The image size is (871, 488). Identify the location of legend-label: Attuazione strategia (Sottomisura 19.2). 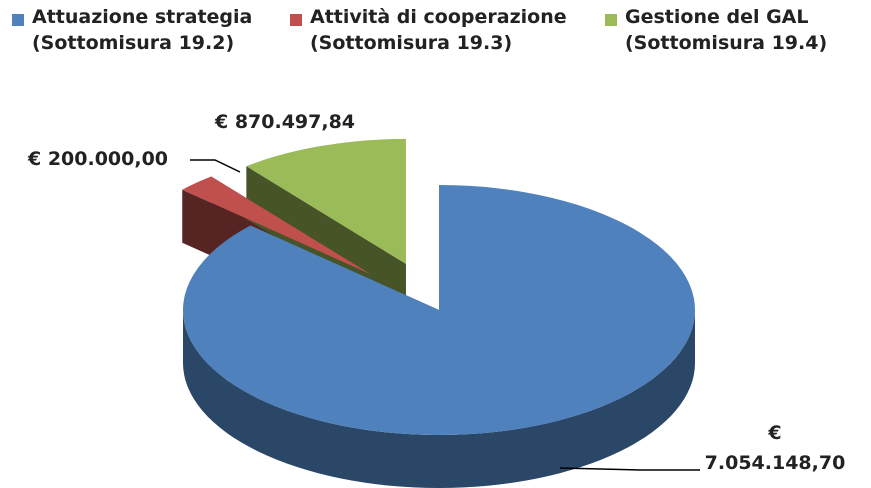
(142, 30).